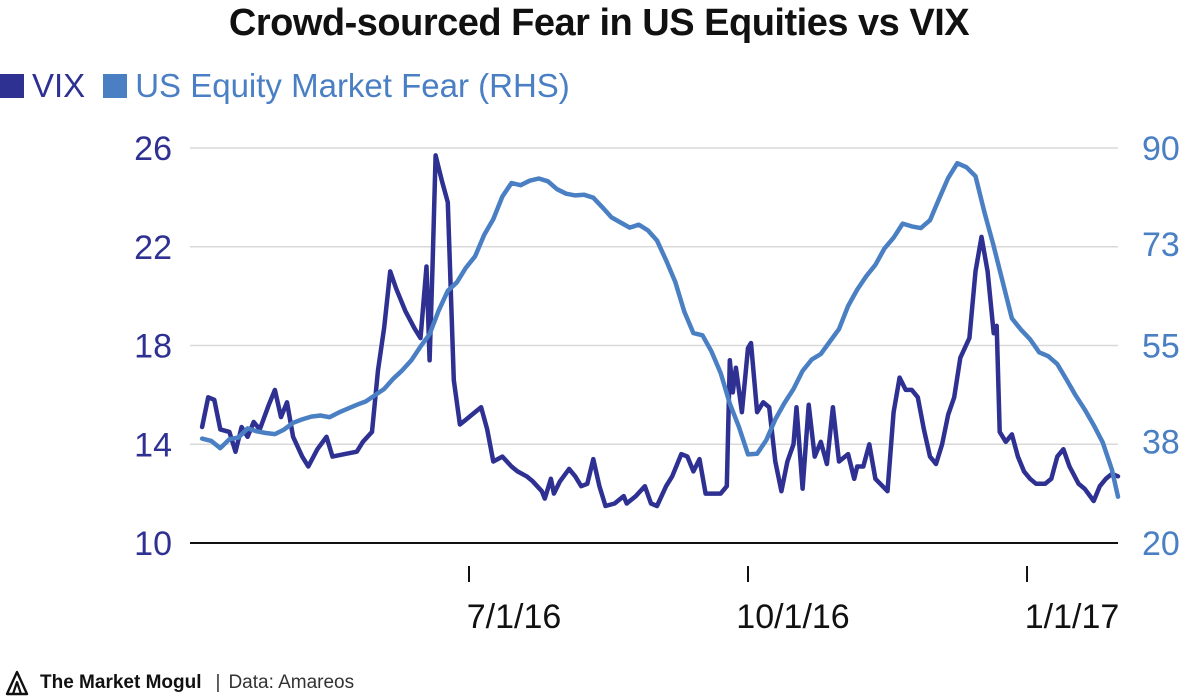 The width and height of the screenshot is (1198, 697). Describe the element at coordinates (153, 445) in the screenshot. I see `y-left-tick-label: 14` at that location.